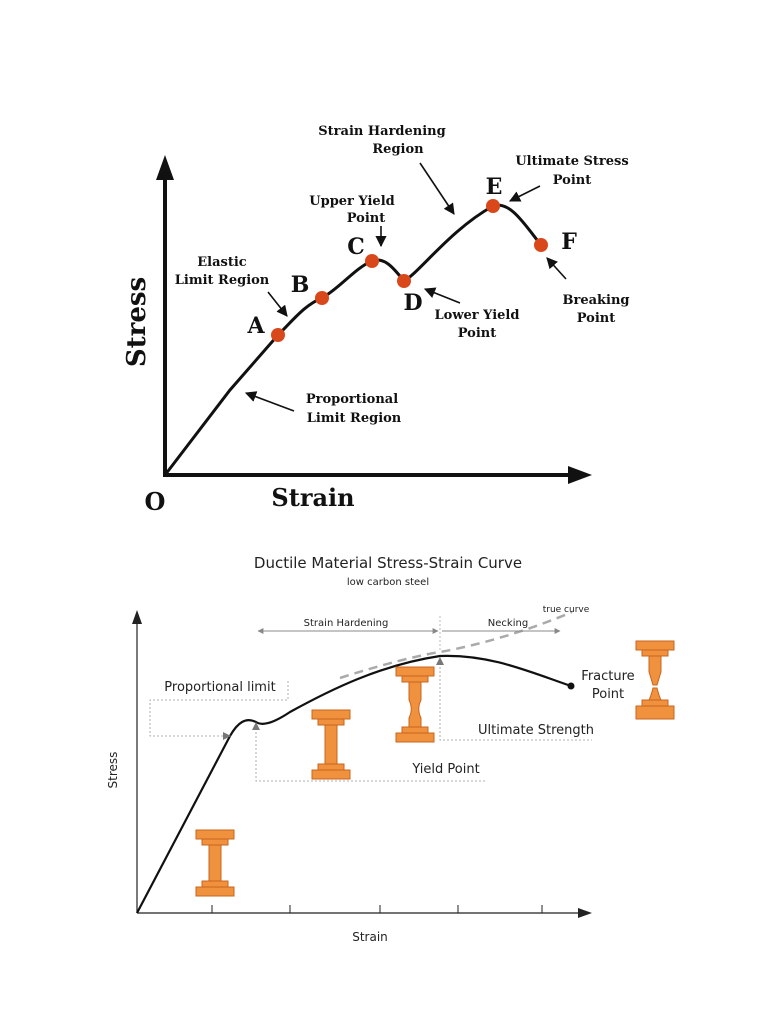  I want to click on arrow-strain-hardening, so click(437, 188).